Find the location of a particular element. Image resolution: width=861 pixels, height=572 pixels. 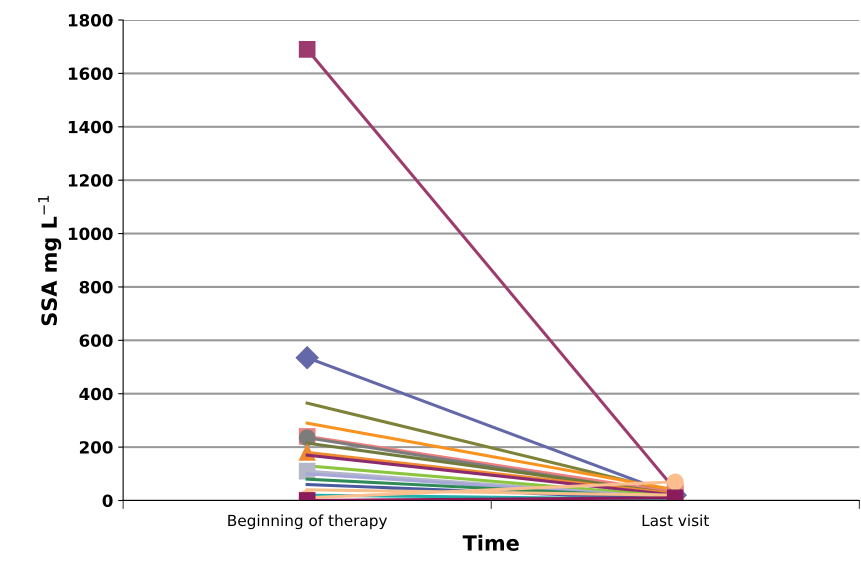

y-tick-label: 800 is located at coordinates (96, 287).